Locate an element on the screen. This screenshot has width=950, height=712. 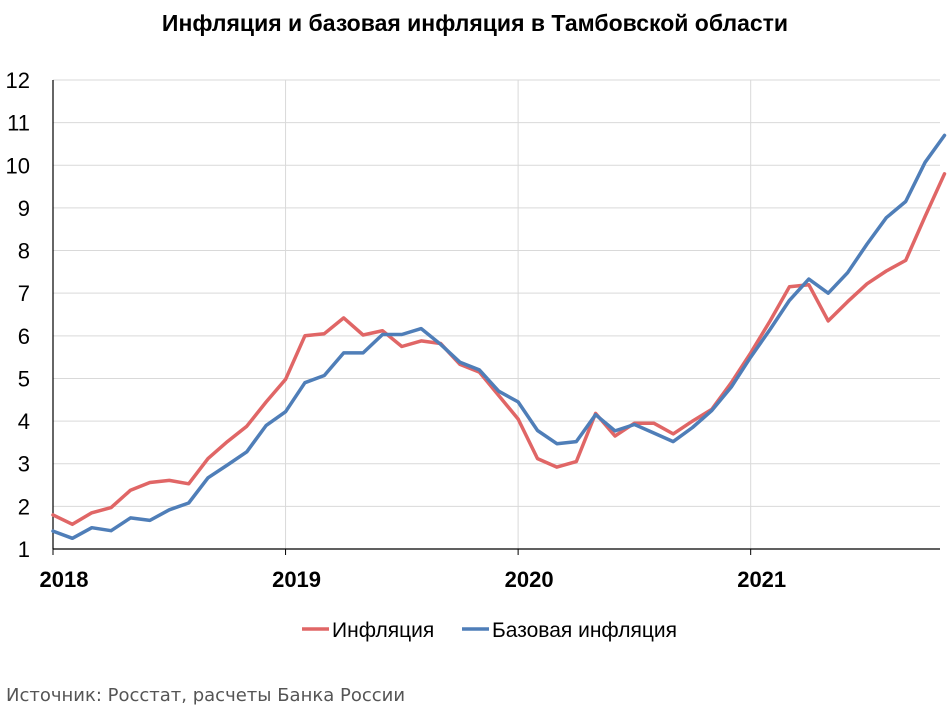
y-tick-label: 3 is located at coordinates (24, 464).